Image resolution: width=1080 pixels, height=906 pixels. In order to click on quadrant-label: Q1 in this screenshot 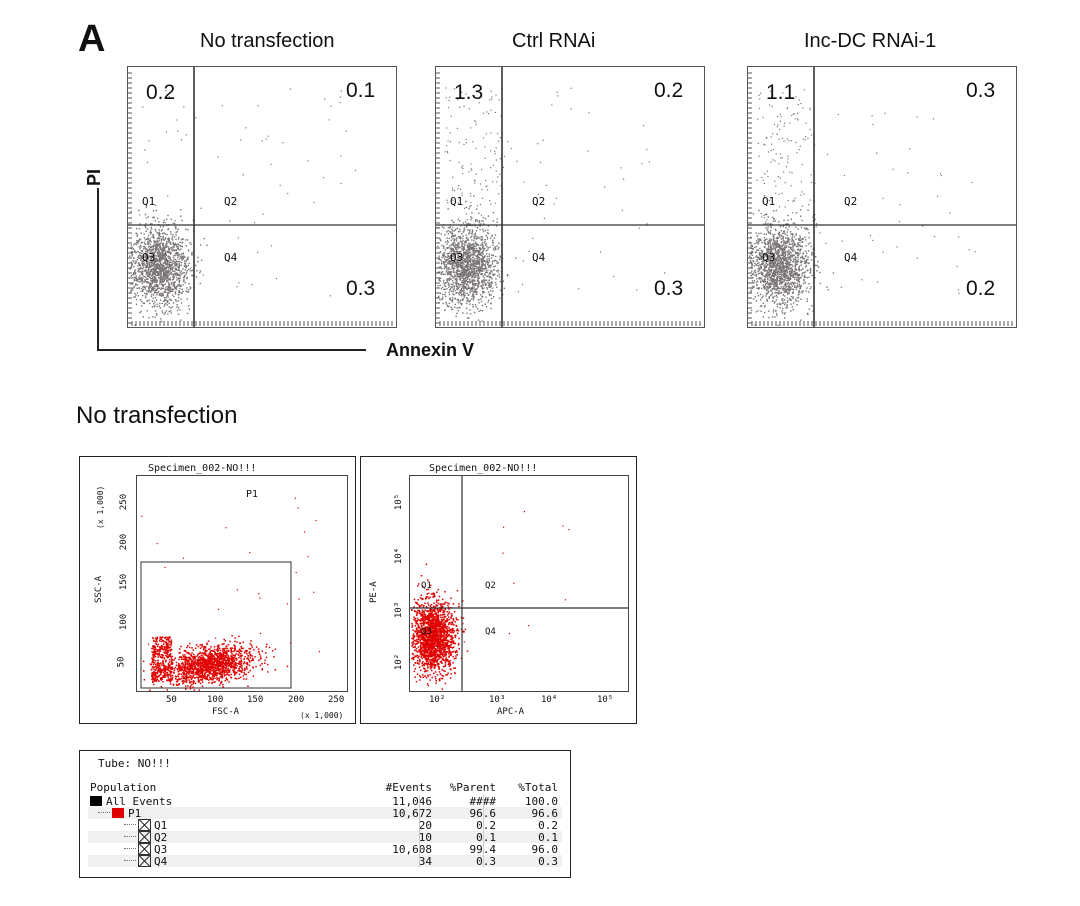, I will do `click(149, 201)`.